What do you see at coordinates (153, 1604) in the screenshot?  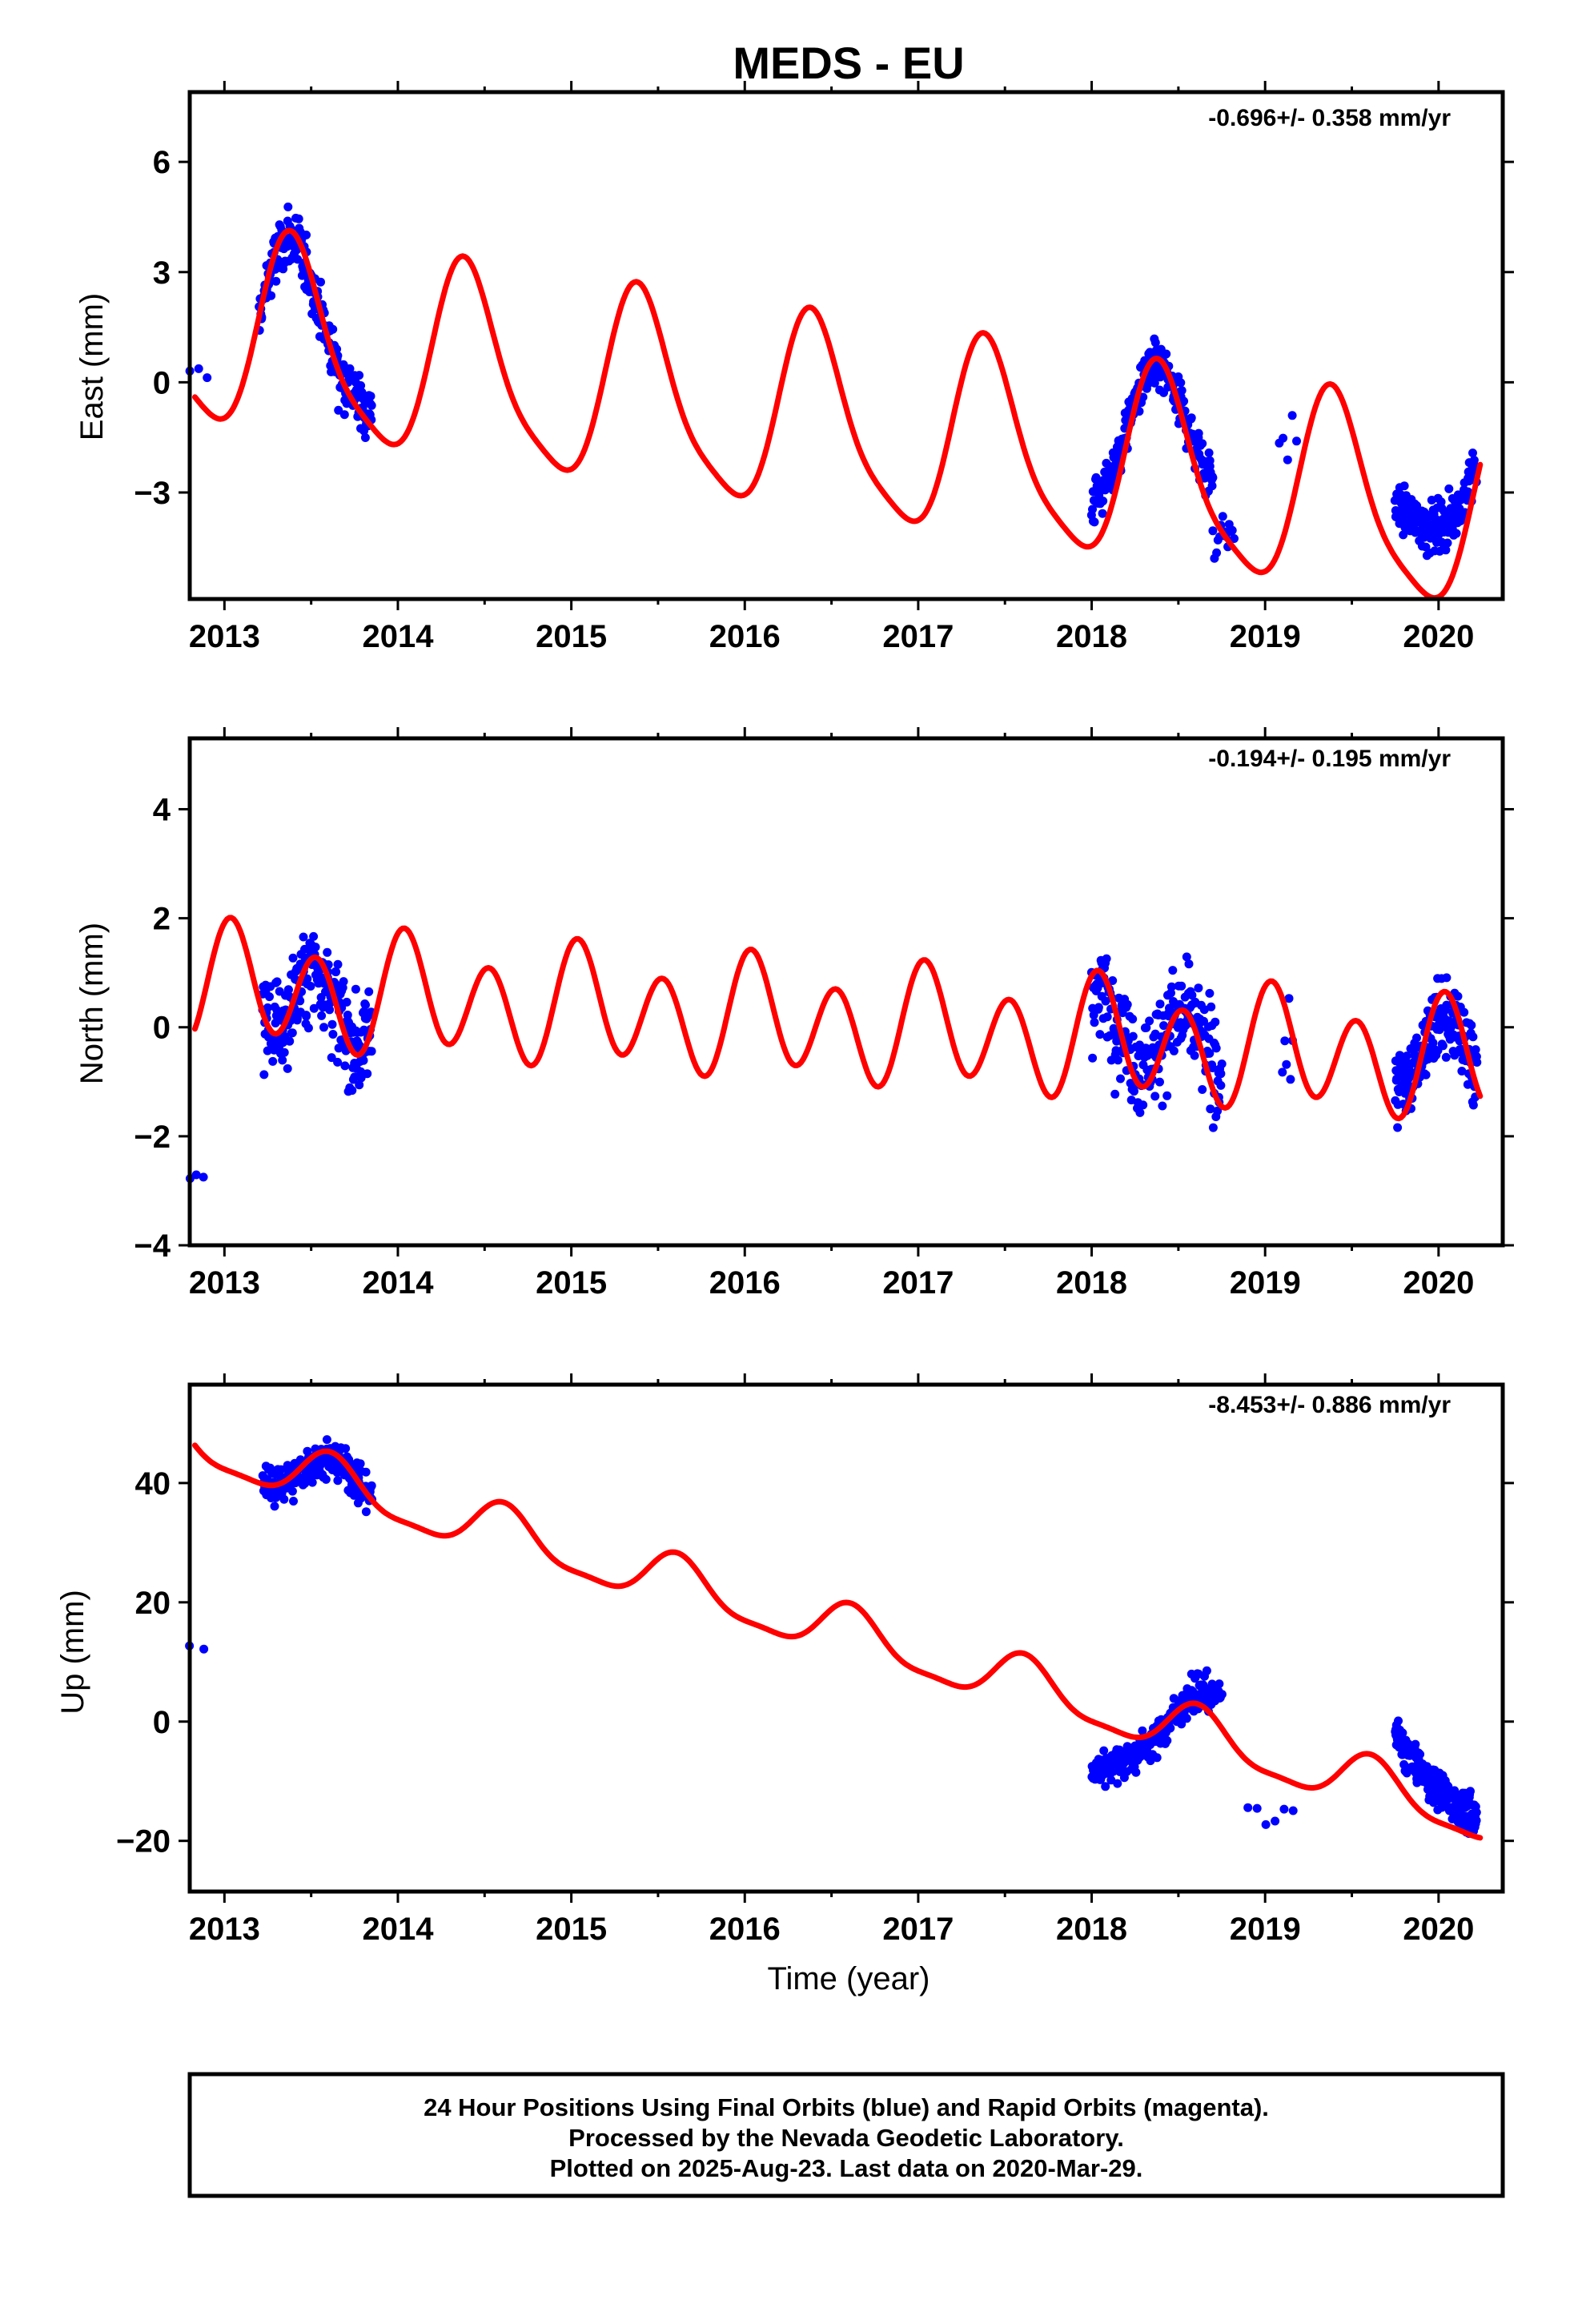 I see `y-tick-label: 20` at bounding box center [153, 1604].